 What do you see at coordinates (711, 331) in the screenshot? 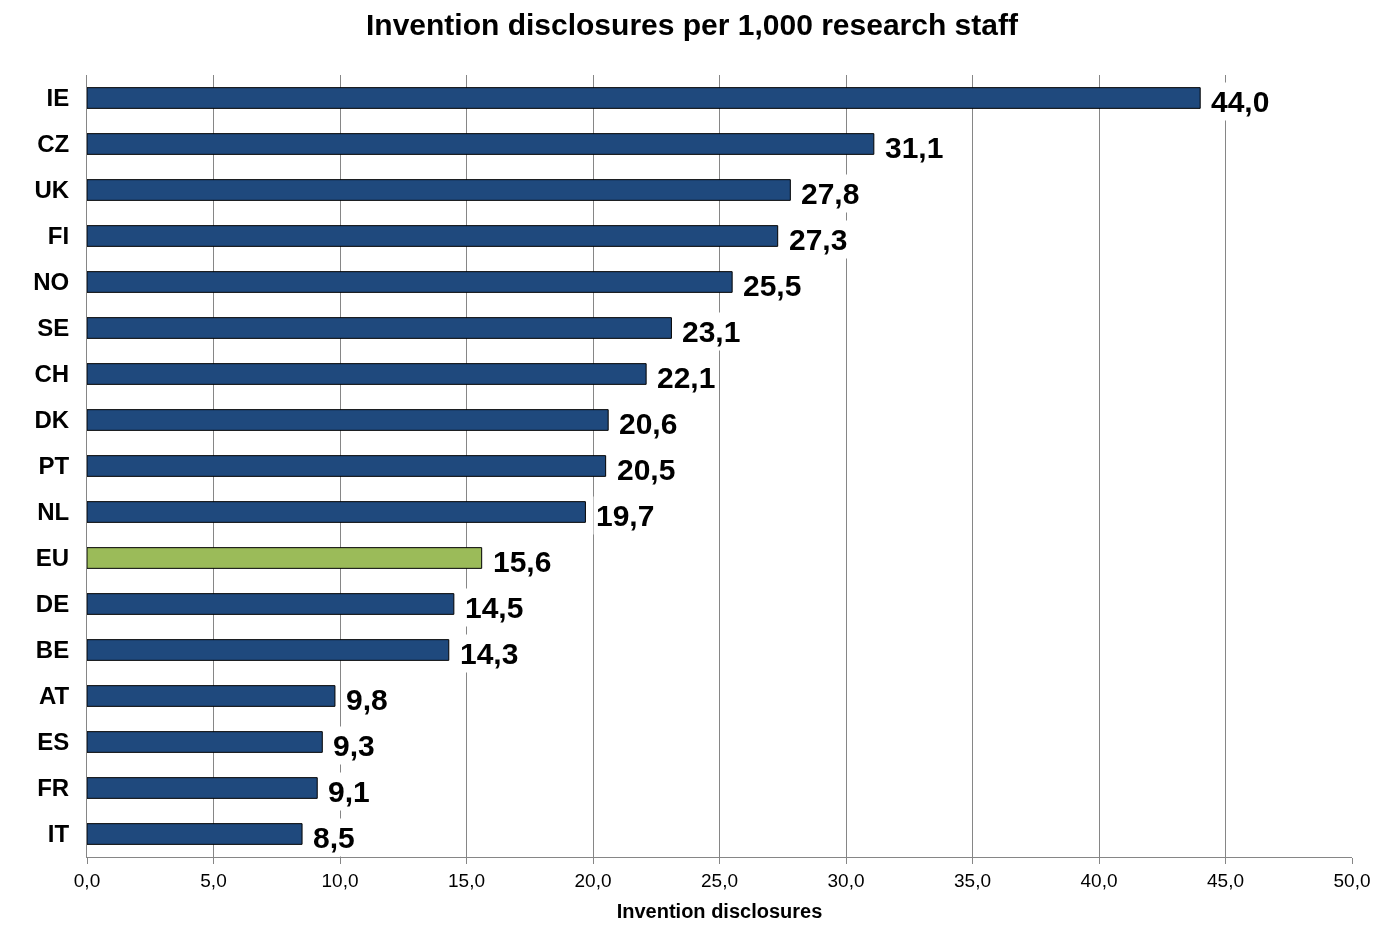
I see `data-label: 23,1` at bounding box center [711, 331].